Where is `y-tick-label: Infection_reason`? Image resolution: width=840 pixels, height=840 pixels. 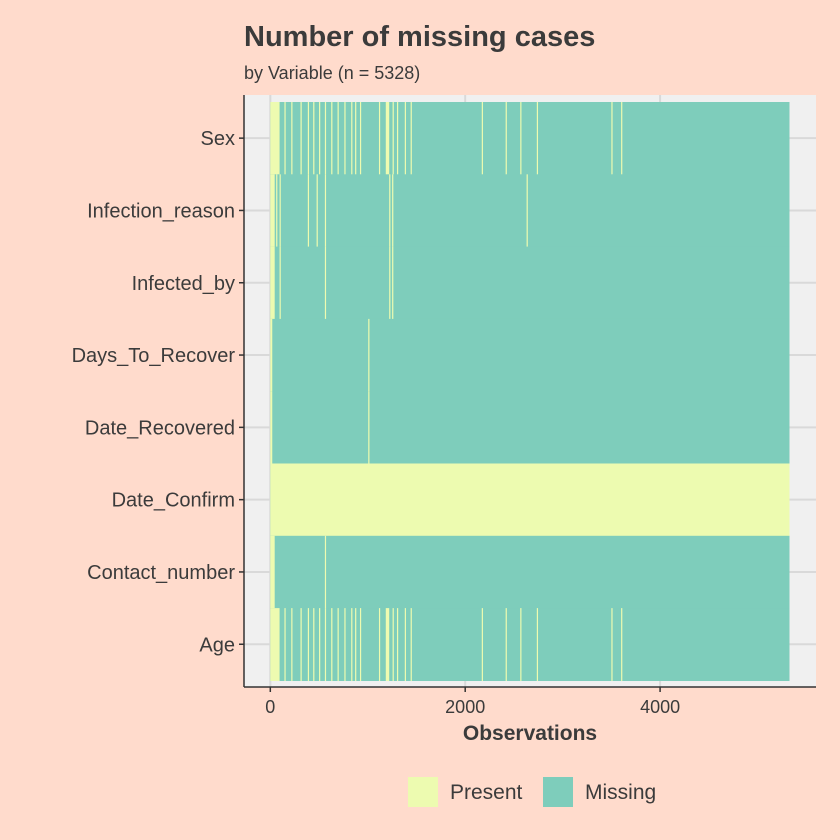
y-tick-label: Infection_reason is located at coordinates (161, 211).